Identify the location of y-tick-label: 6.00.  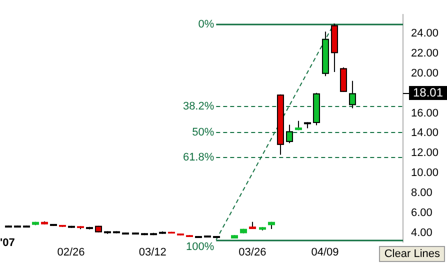
(421, 212).